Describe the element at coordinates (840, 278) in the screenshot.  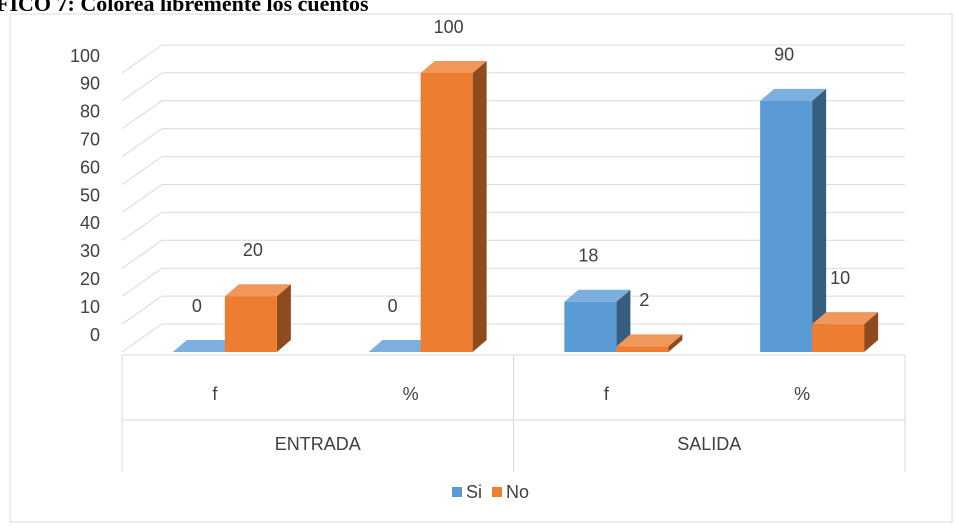
I see `data-label: 10` at that location.